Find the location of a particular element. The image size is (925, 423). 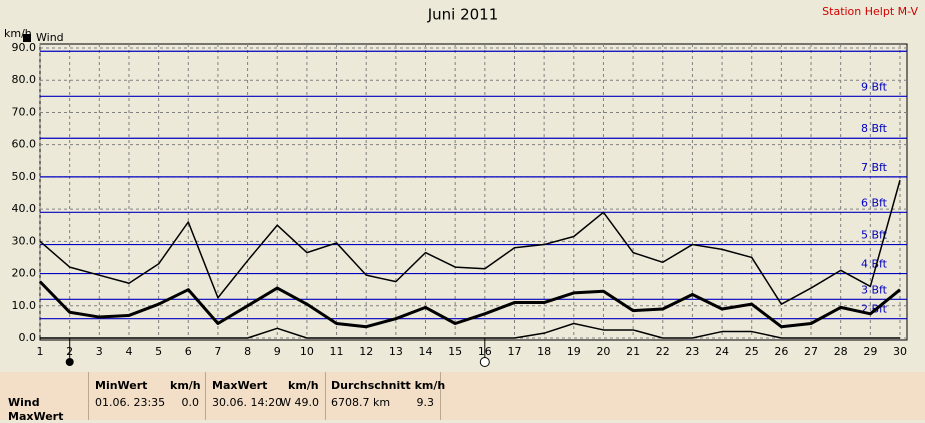

x-tick-label: 13 is located at coordinates (396, 351).